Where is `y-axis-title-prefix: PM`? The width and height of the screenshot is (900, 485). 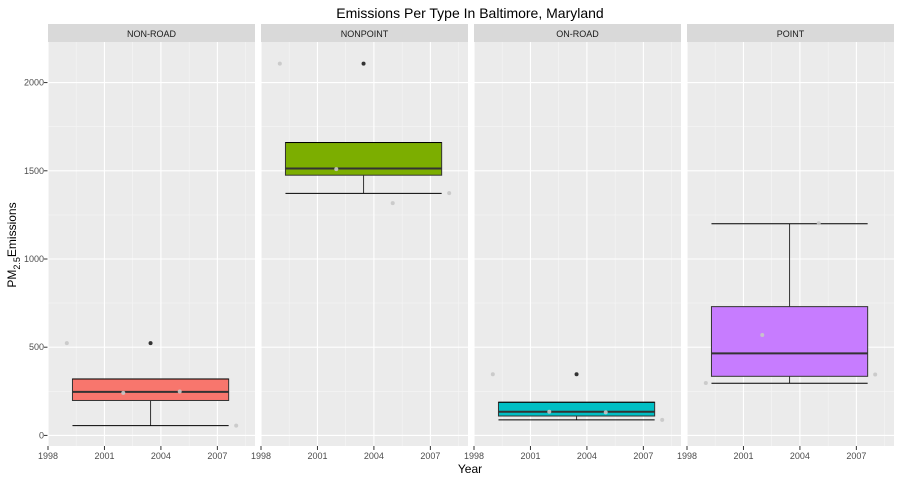 y-axis-title-prefix: PM is located at coordinates (12, 279).